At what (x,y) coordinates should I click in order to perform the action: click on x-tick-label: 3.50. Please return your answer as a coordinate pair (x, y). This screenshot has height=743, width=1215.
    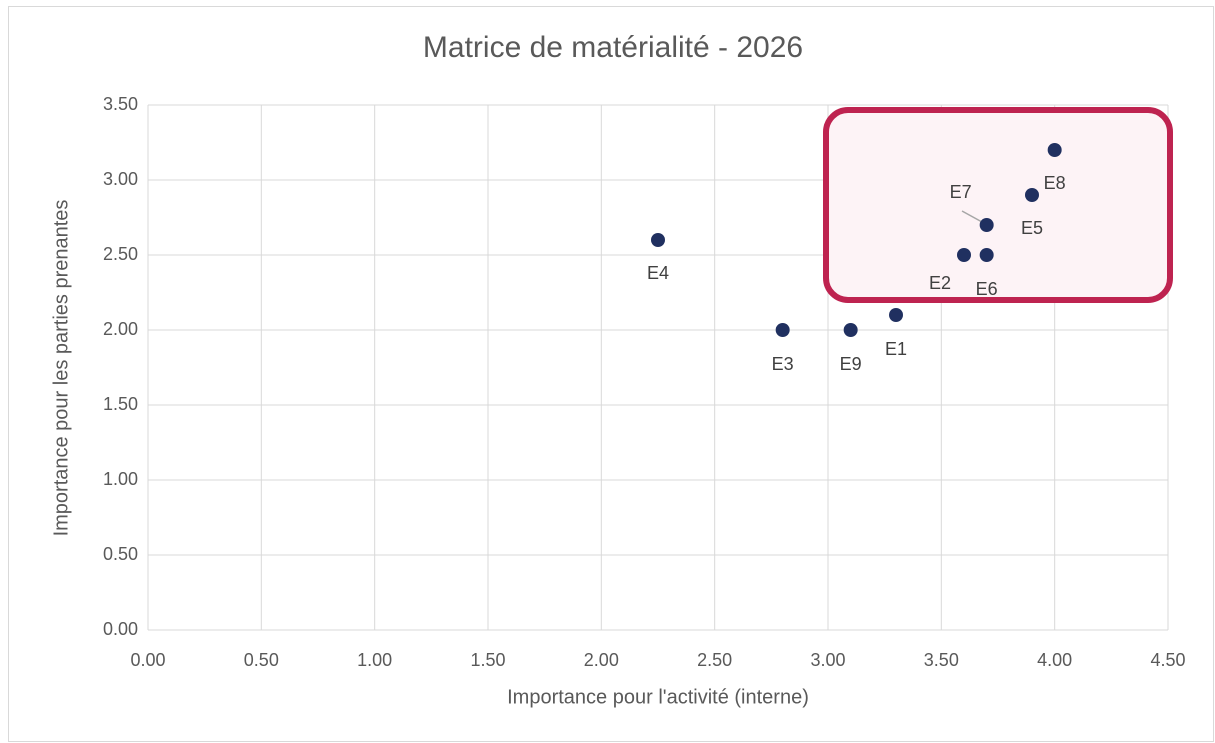
    Looking at the image, I should click on (941, 660).